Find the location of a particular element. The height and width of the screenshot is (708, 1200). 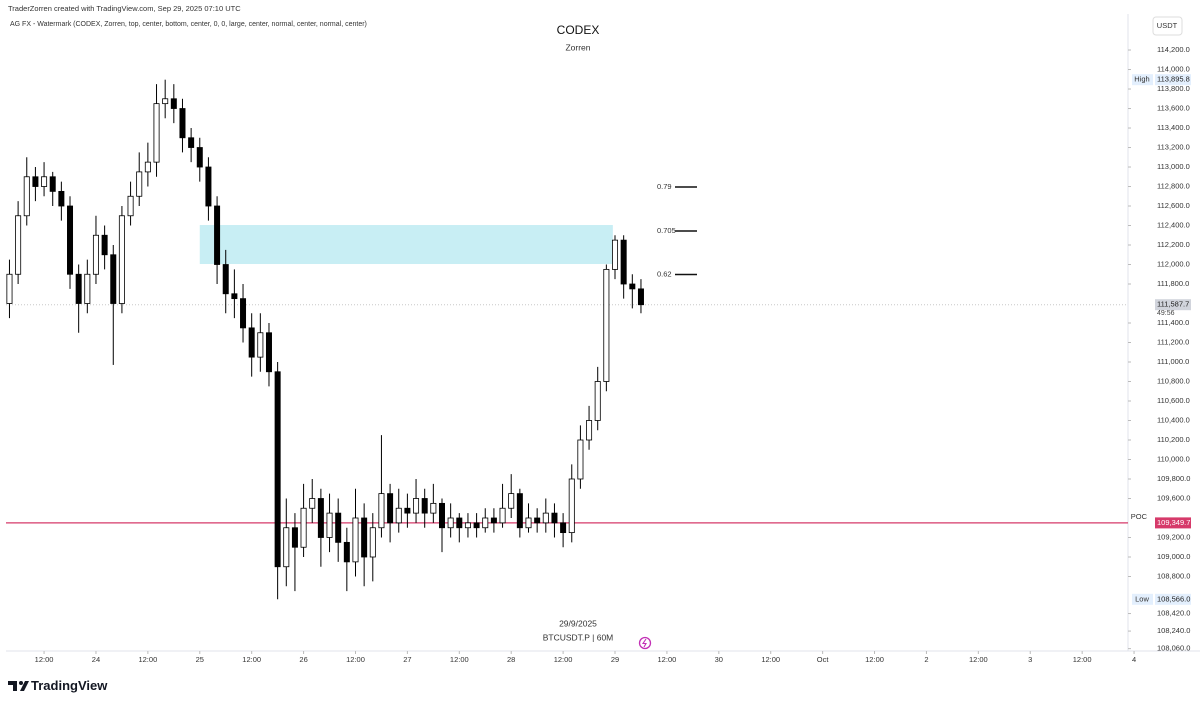

high-price-label: 113,895.8 is located at coordinates (1173, 79).